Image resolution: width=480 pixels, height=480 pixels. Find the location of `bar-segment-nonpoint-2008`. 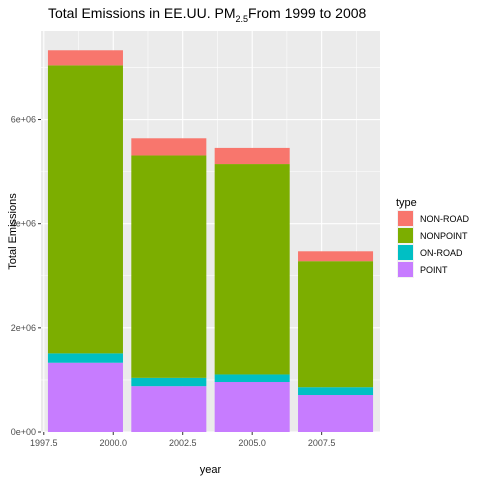

bar-segment-nonpoint-2008 is located at coordinates (336, 324).